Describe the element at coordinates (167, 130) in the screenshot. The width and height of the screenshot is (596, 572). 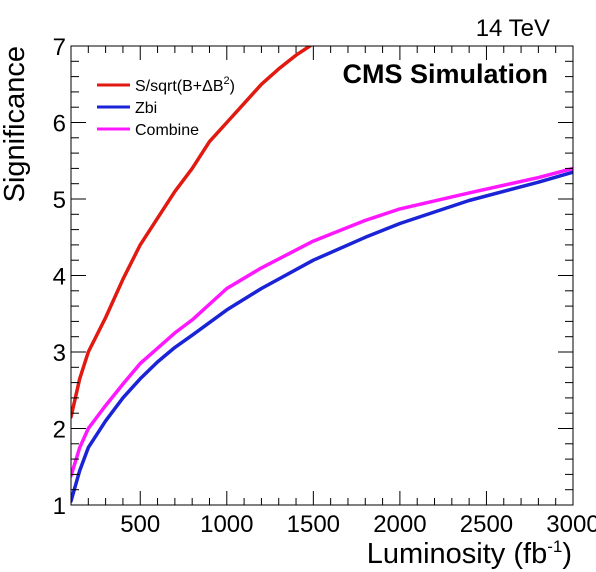
I see `legend-label-combine: Combine` at that location.